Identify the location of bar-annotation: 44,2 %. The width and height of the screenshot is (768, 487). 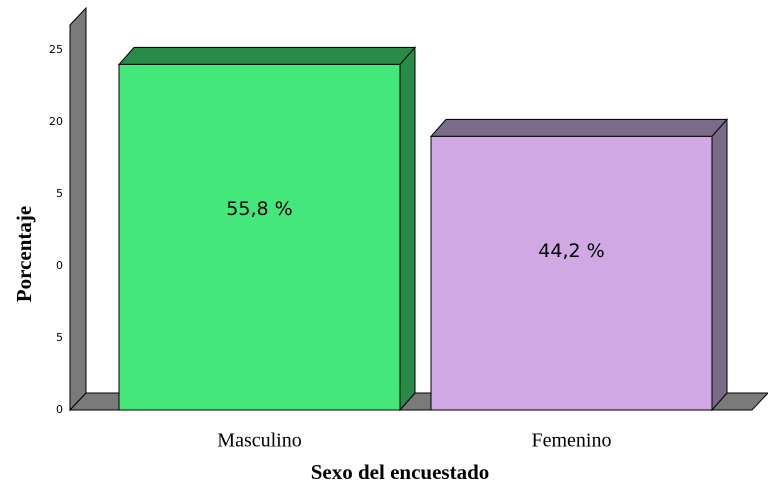
(571, 251).